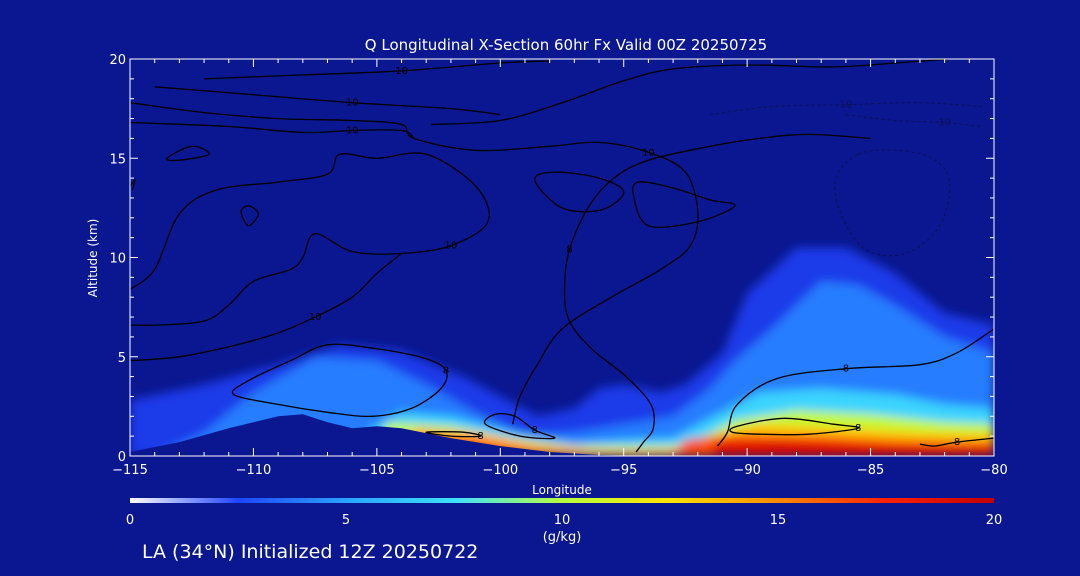 This screenshot has width=1080, height=576. I want to click on colorbar-tick-label: 5, so click(346, 520).